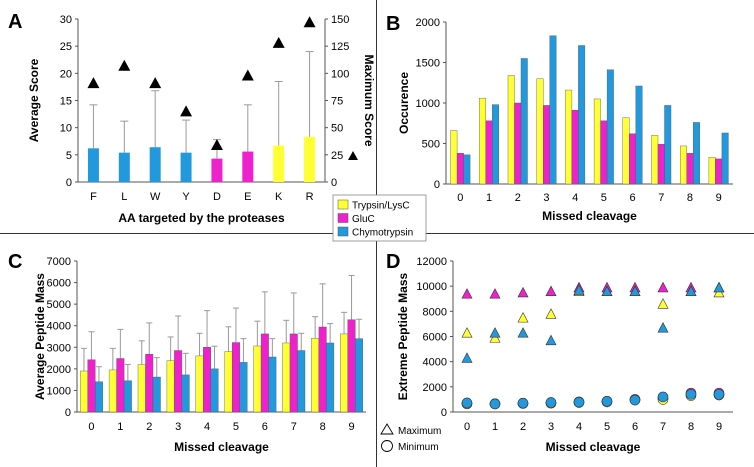 The image size is (754, 467). I want to click on y-tick-label: 5000, so click(59, 305).